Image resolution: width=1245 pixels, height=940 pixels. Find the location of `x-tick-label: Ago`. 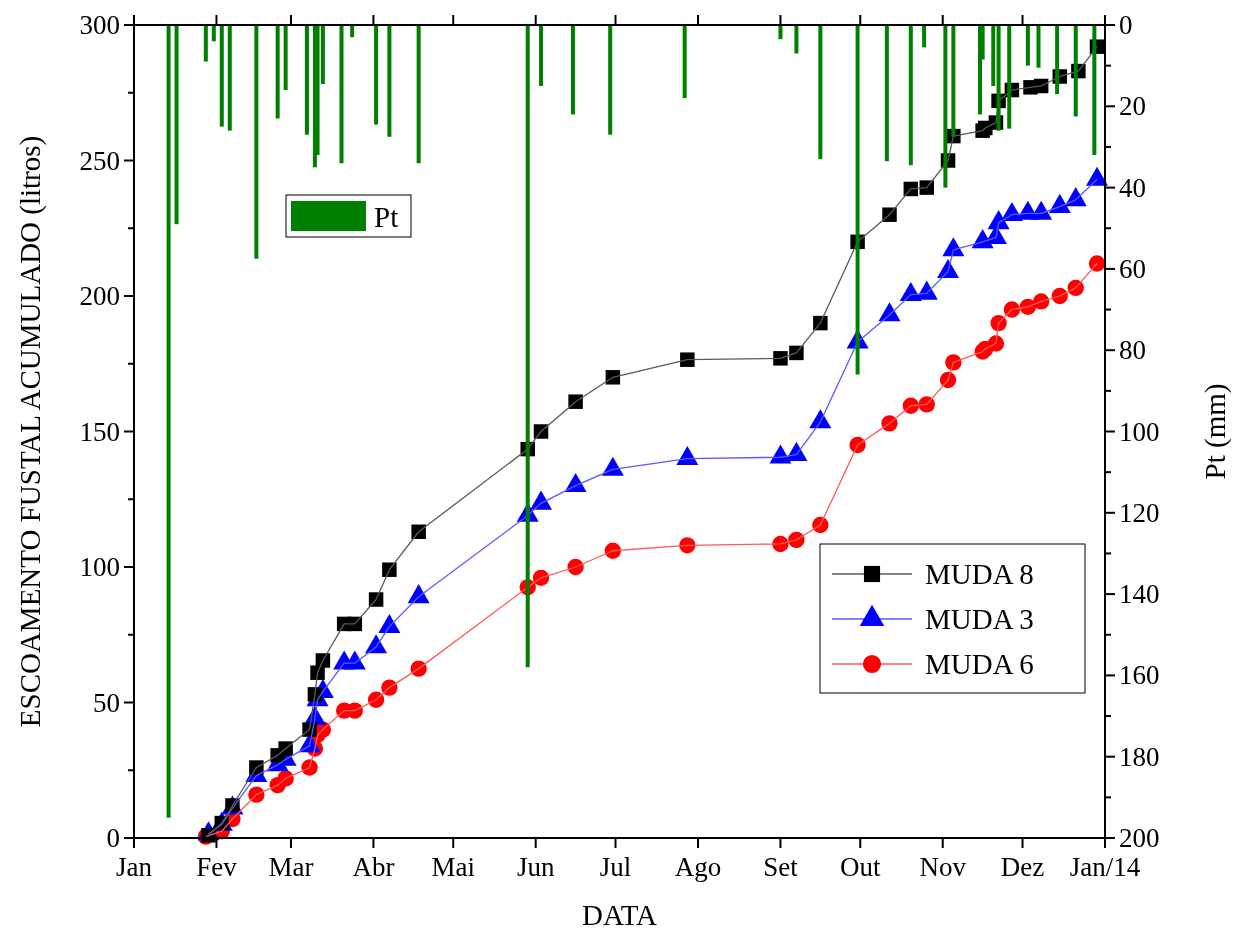

x-tick-label: Ago is located at coordinates (698, 867).